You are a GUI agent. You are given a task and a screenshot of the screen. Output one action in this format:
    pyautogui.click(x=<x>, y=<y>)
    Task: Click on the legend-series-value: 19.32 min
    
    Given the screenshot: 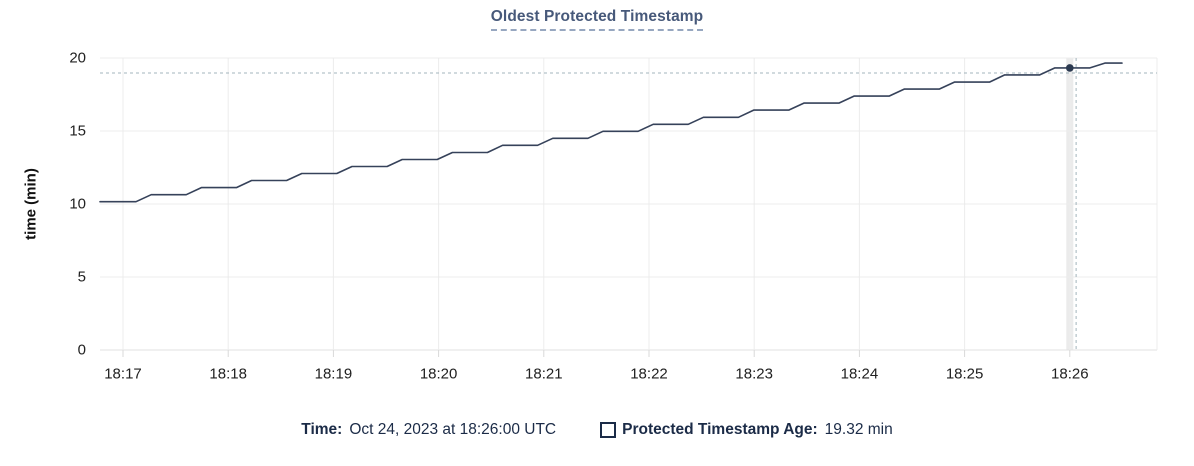 What is the action you would take?
    pyautogui.click(x=858, y=429)
    